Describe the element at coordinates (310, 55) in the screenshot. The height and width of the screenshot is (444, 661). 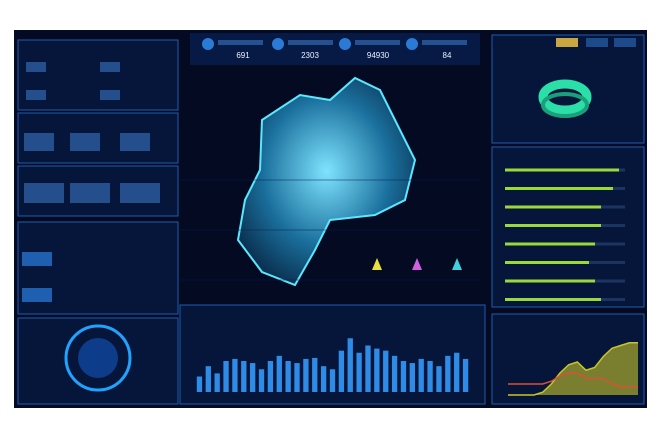
I see `stat: 2303` at that location.